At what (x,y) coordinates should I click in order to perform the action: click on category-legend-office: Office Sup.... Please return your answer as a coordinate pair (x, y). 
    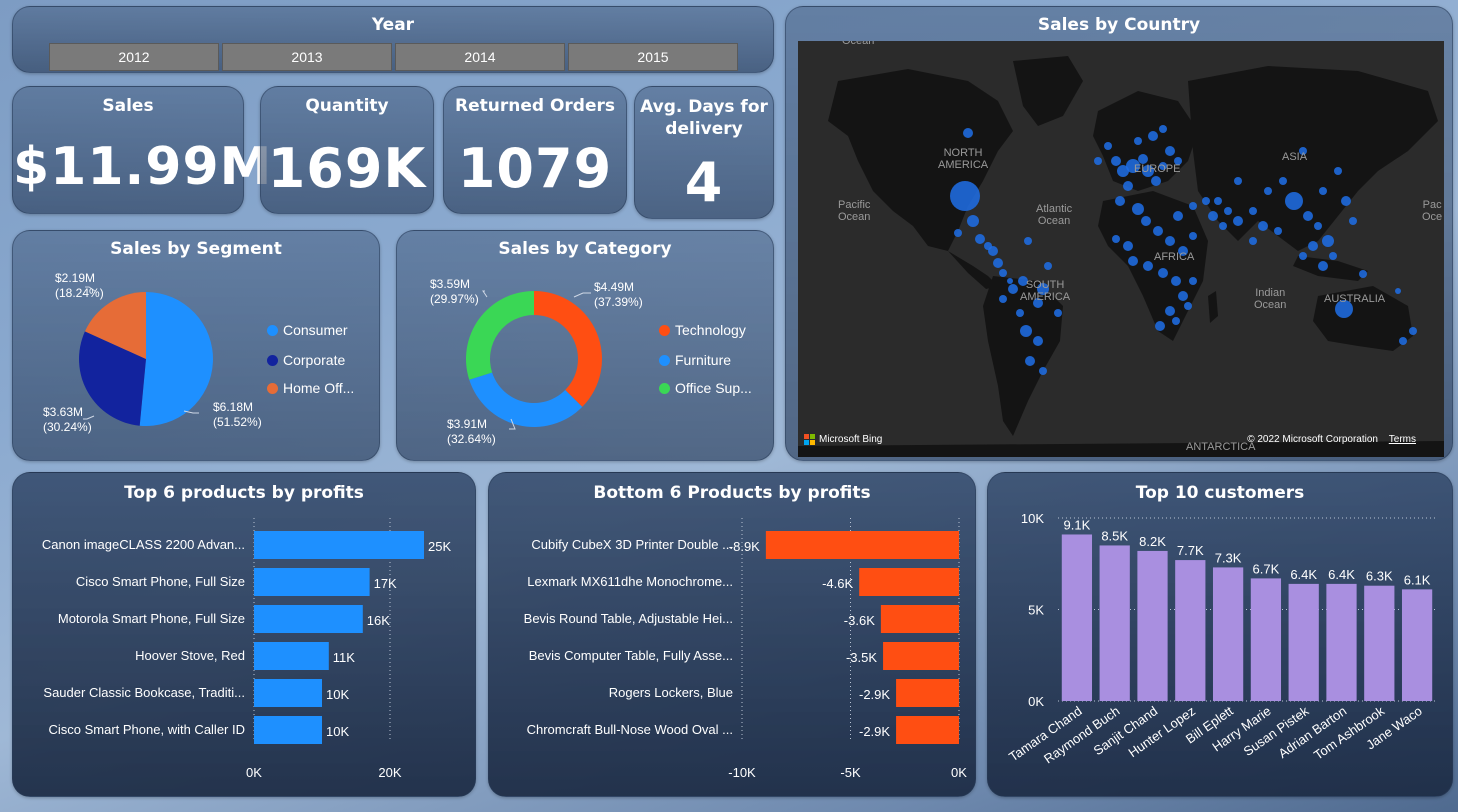
    Looking at the image, I should click on (705, 388).